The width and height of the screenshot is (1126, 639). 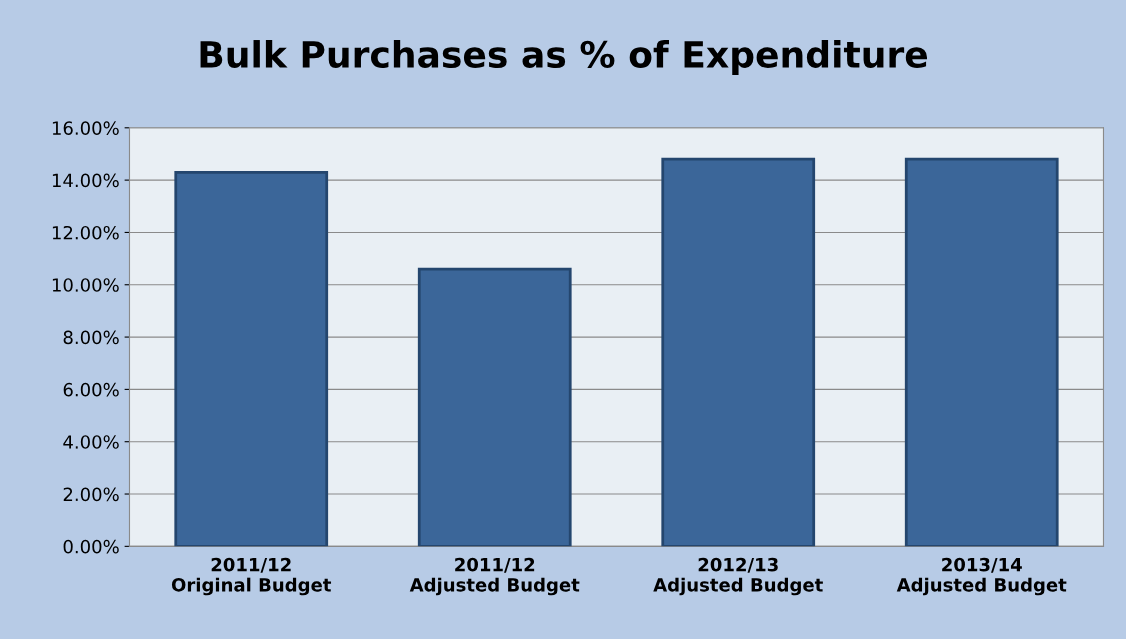 I want to click on chart-title: Bulk Purchases as % of Expenditure, so click(x=564, y=57).